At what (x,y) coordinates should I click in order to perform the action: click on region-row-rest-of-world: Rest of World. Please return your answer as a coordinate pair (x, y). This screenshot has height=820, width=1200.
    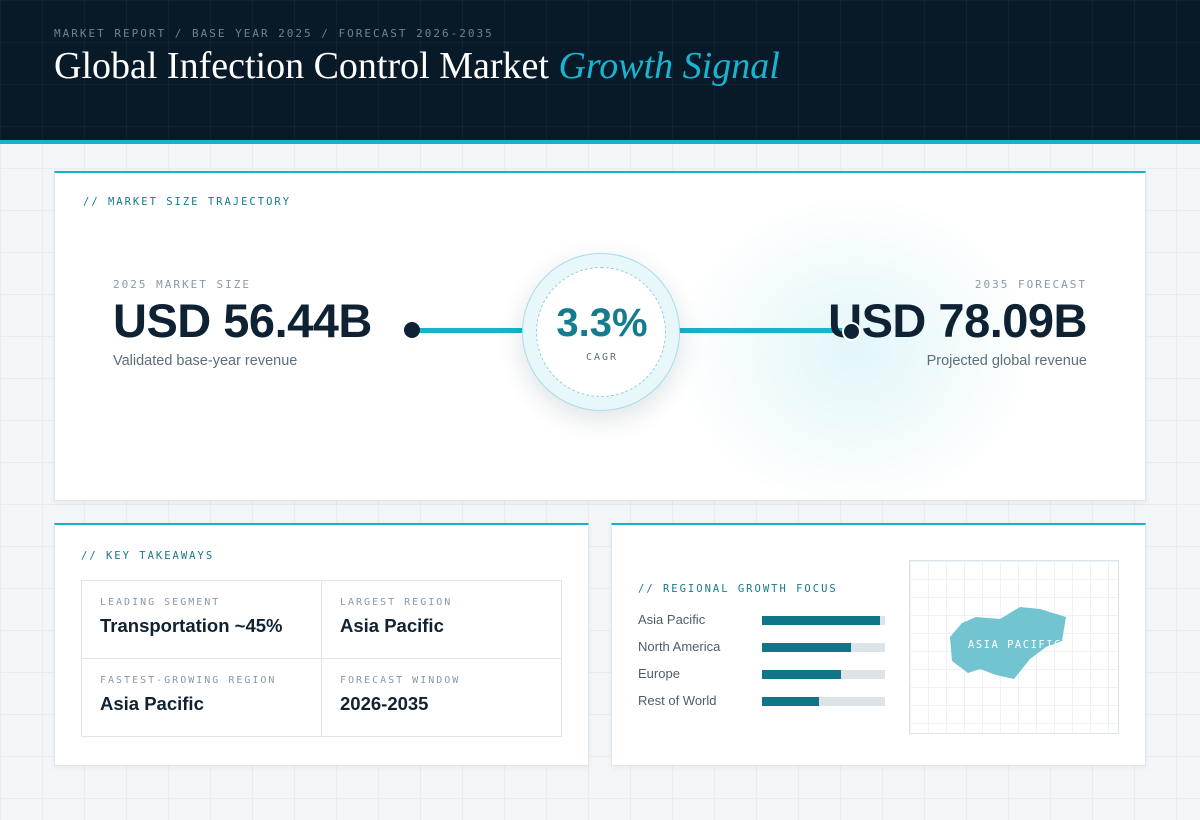
    Looking at the image, I should click on (763, 701).